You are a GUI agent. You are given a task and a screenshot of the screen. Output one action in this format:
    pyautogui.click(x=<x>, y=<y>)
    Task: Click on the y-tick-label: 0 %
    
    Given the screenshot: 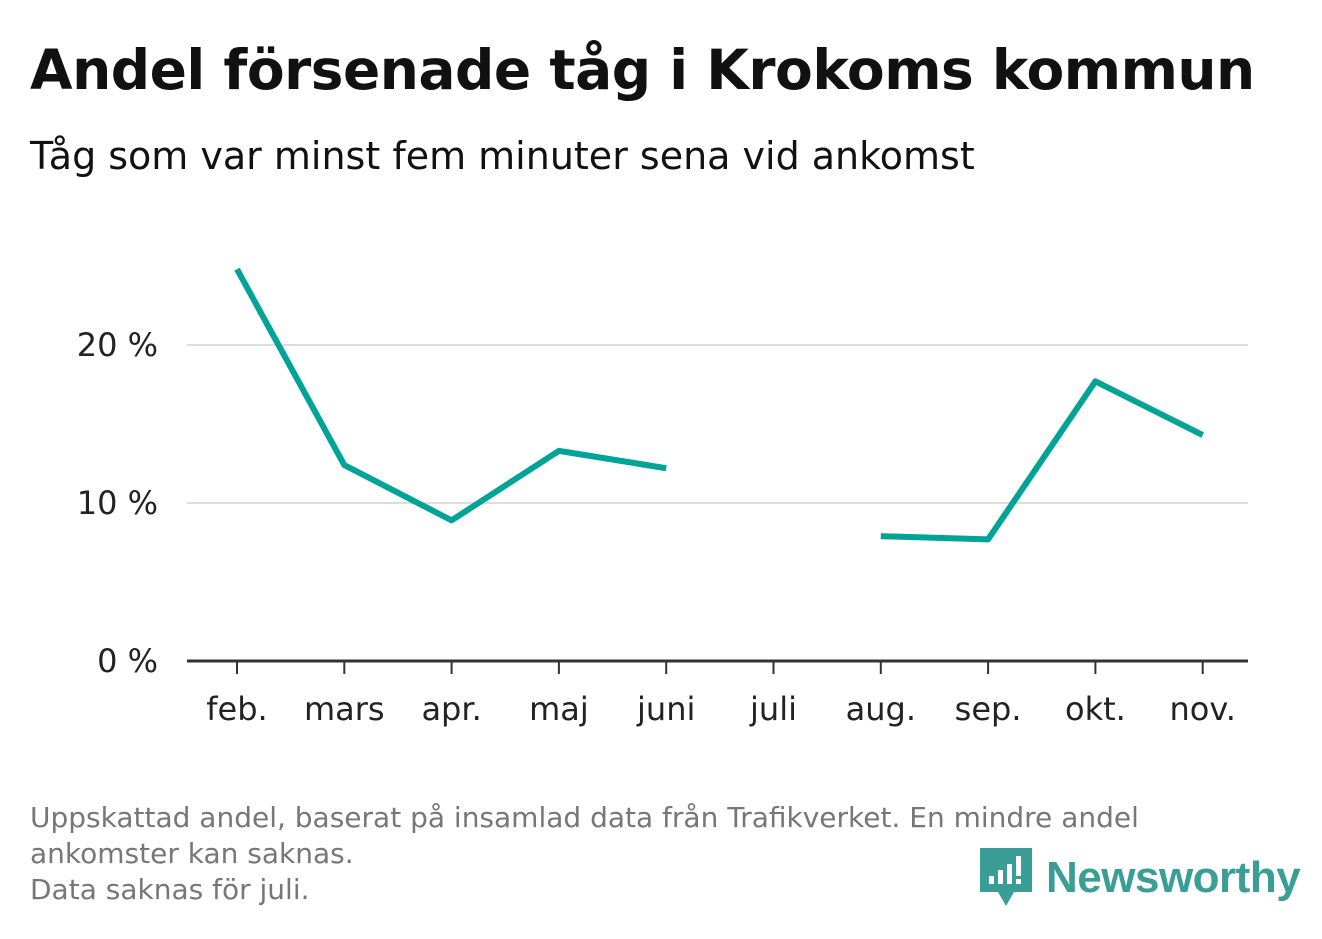 What is the action you would take?
    pyautogui.click(x=127, y=661)
    